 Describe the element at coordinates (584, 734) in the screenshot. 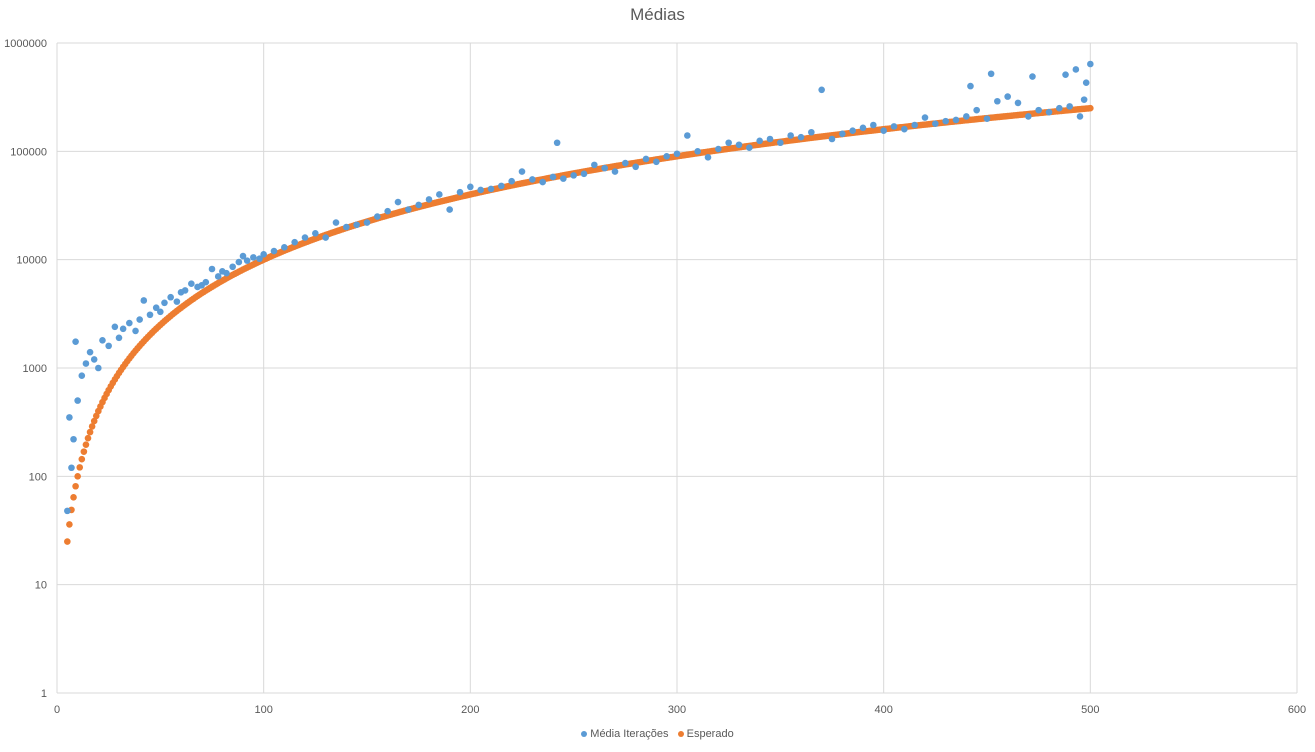

I see `legend-marker-blue-icon` at that location.